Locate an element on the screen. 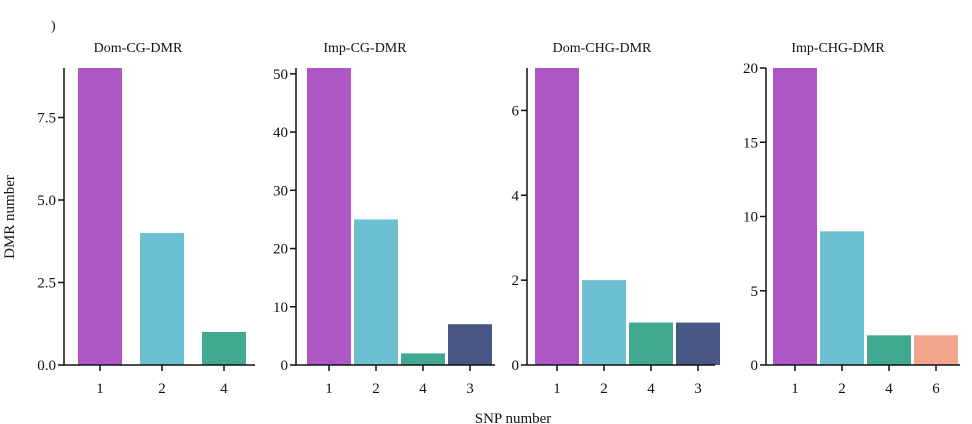 The image size is (972, 424). y-tick-label: 4 is located at coordinates (516, 196).